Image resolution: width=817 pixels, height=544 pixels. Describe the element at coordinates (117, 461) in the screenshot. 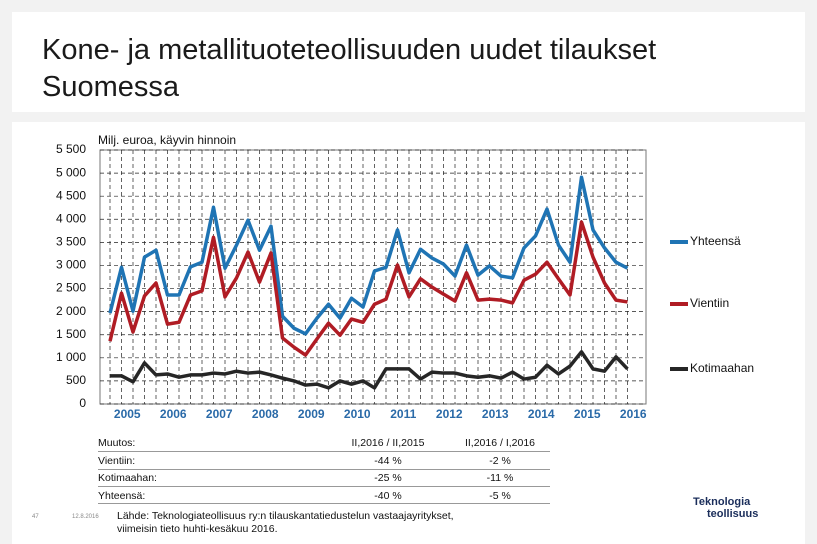

I see `table-cell: Vientiin:` at that location.